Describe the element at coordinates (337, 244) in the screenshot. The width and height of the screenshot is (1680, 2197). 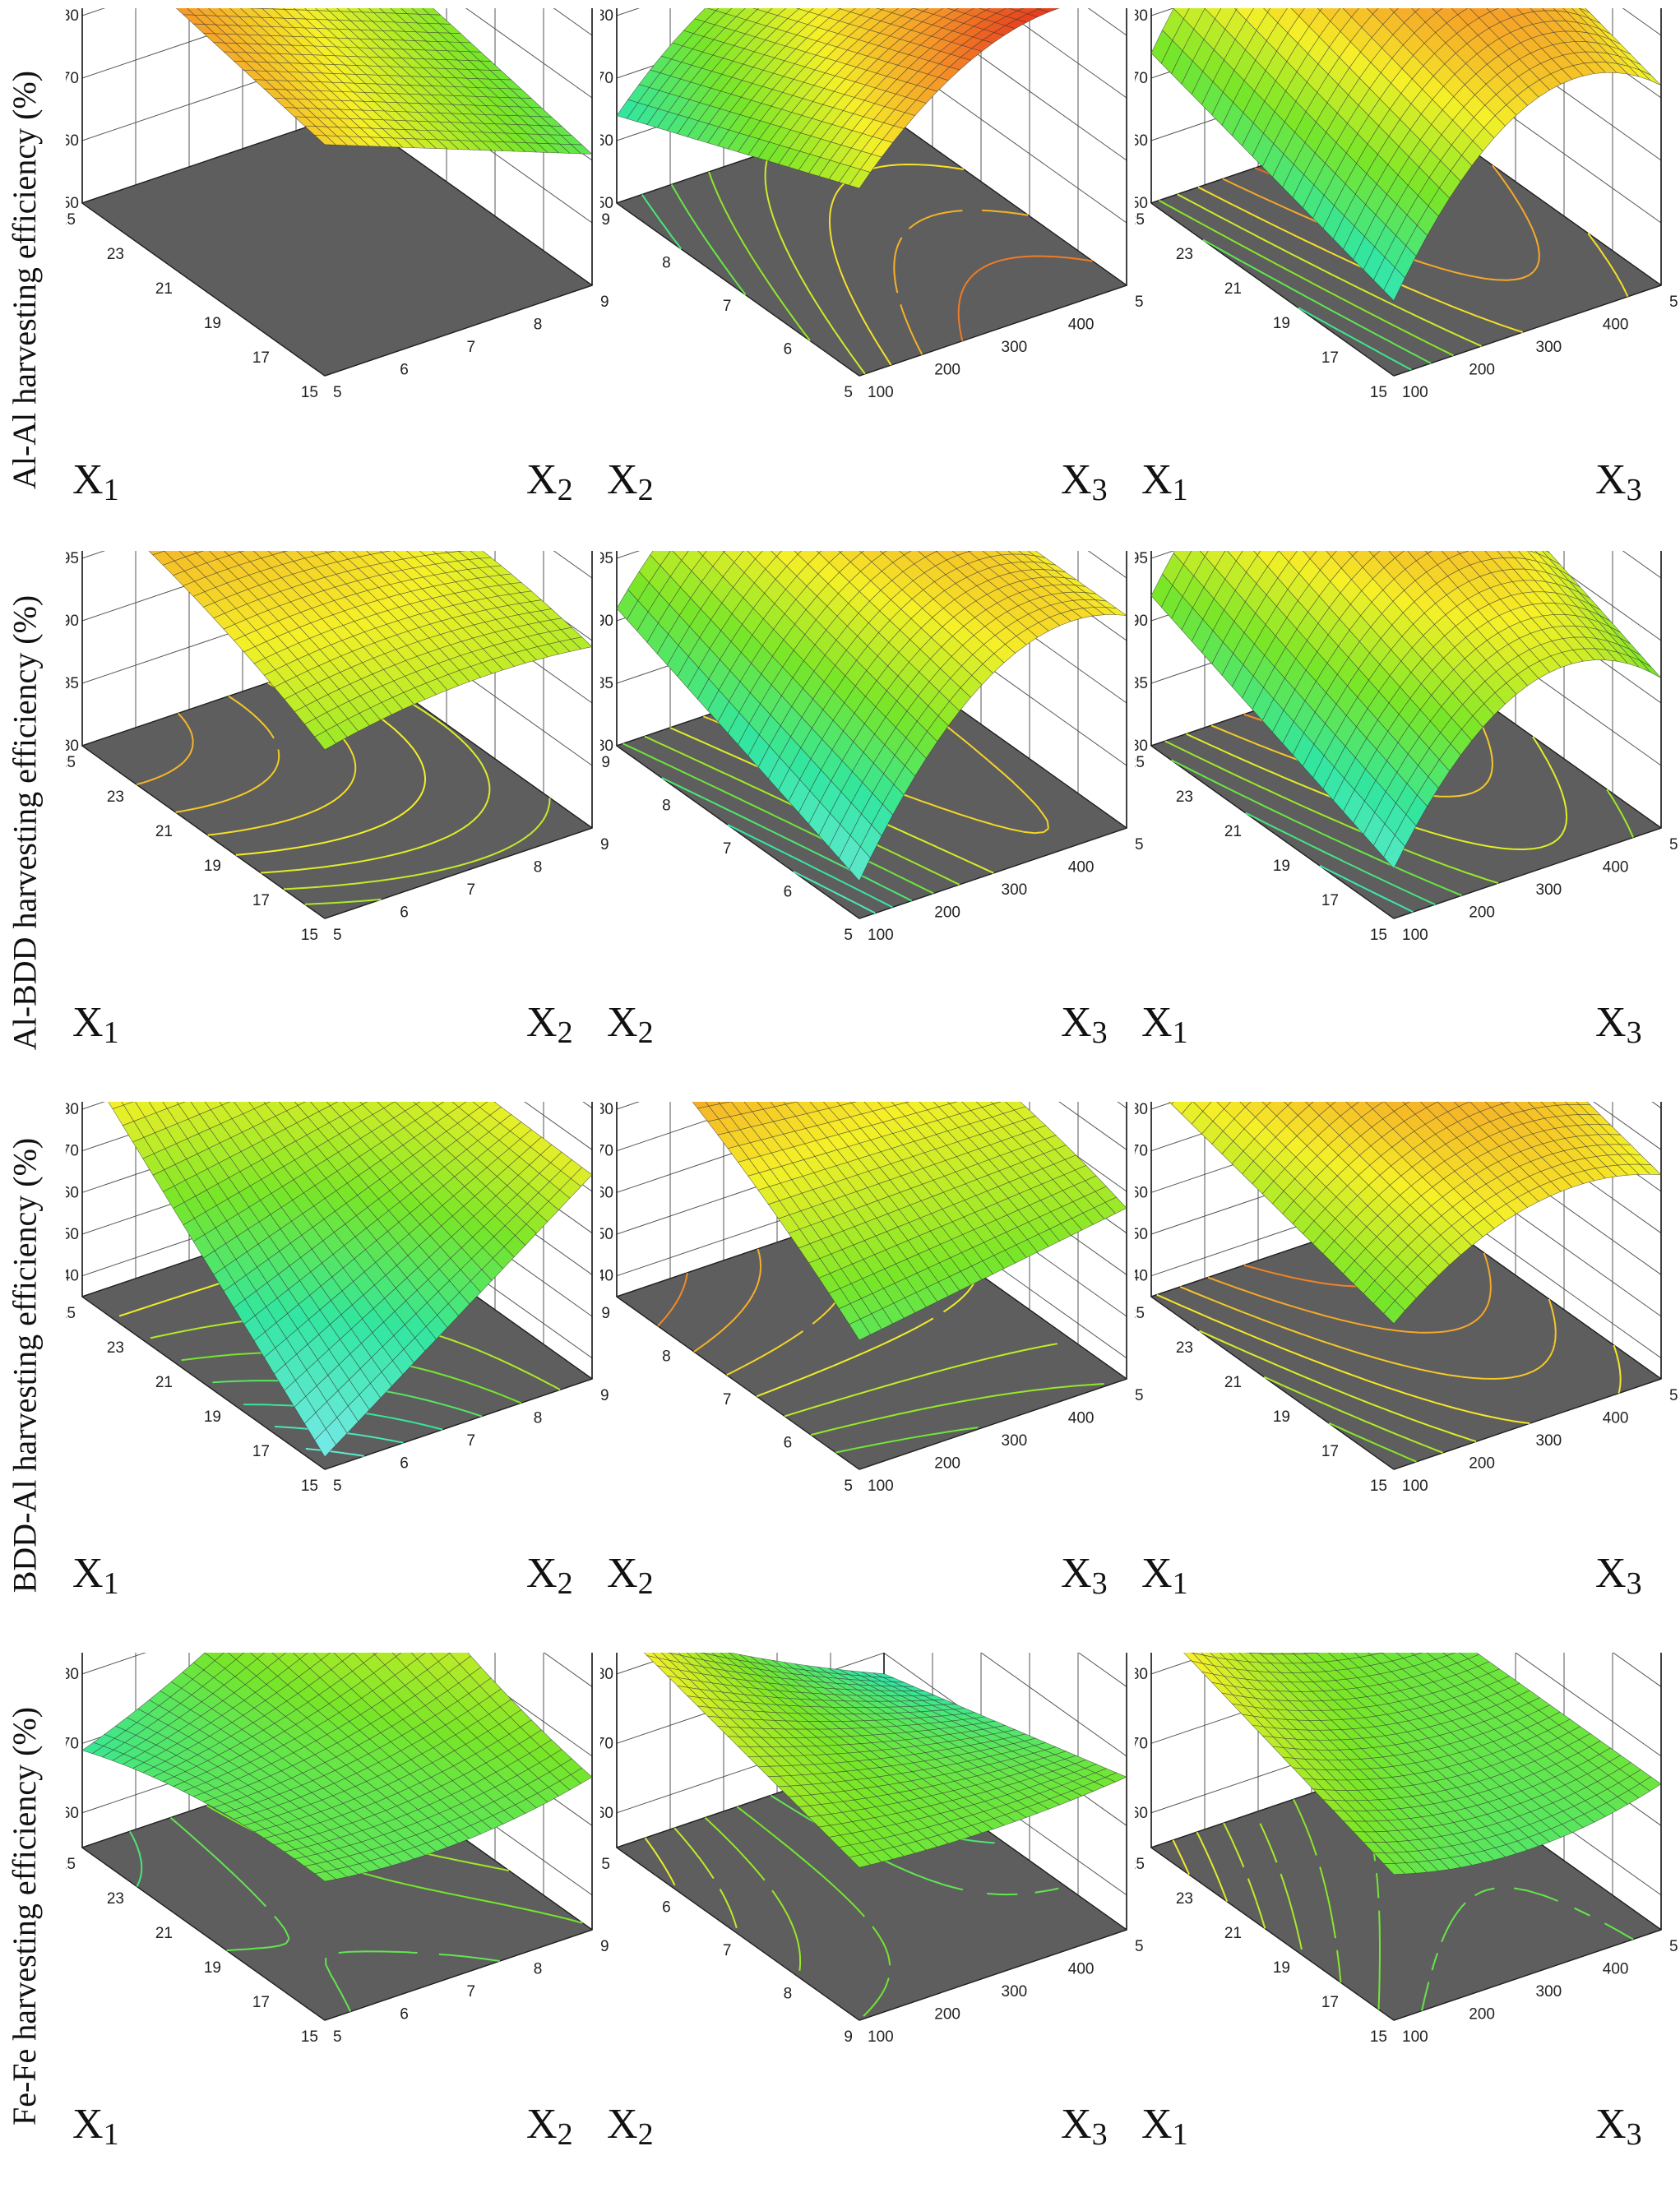
I see `contour-floor` at that location.